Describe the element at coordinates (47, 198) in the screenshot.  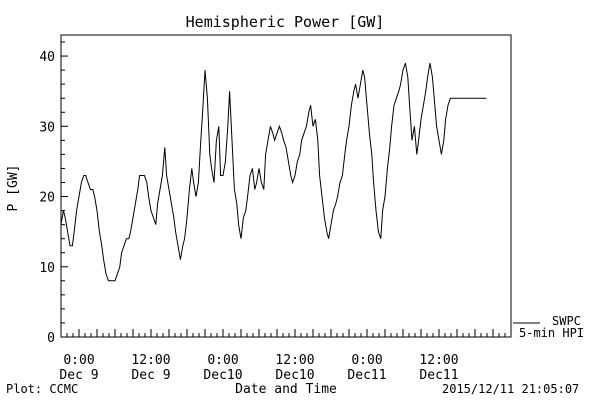
I see `y-tick-label: 20` at that location.